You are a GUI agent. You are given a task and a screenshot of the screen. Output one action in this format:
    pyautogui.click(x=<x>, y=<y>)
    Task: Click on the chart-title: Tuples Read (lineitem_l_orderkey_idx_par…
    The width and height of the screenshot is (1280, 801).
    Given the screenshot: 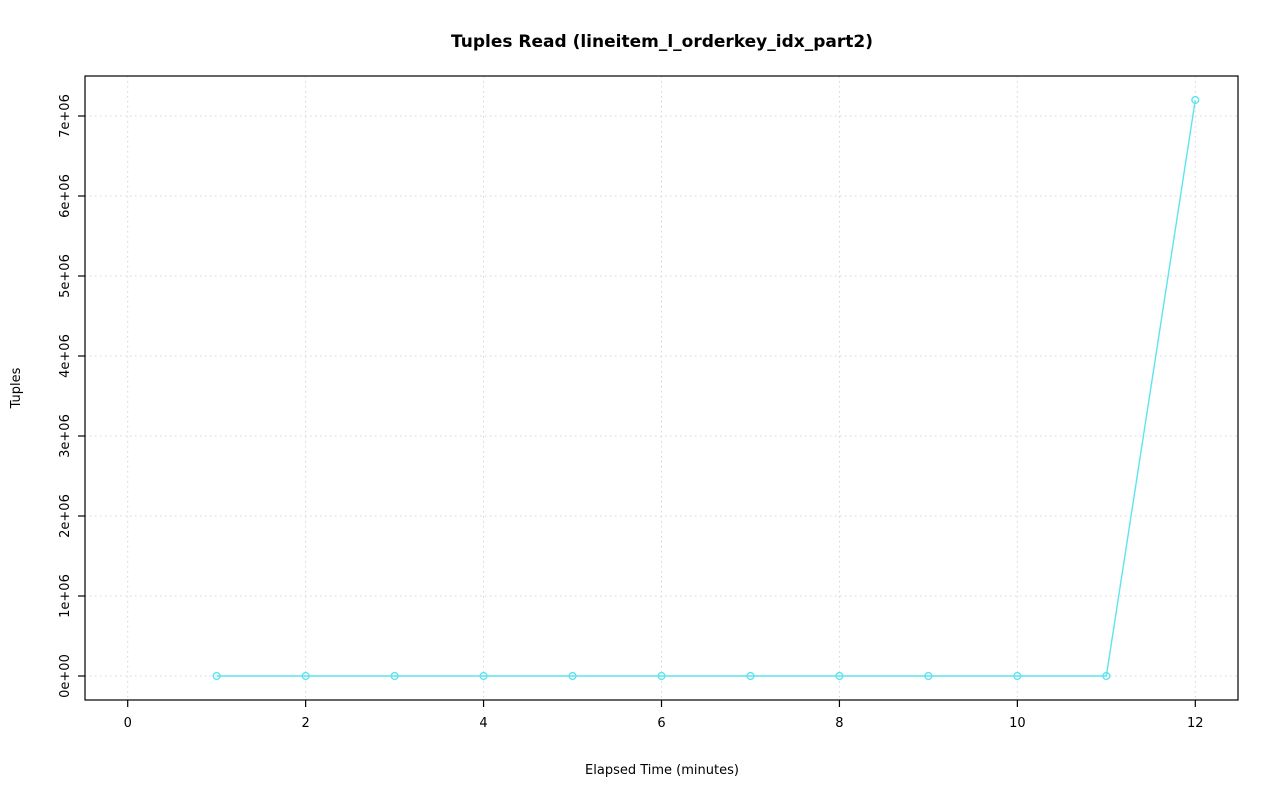 What is the action you would take?
    pyautogui.click(x=662, y=42)
    